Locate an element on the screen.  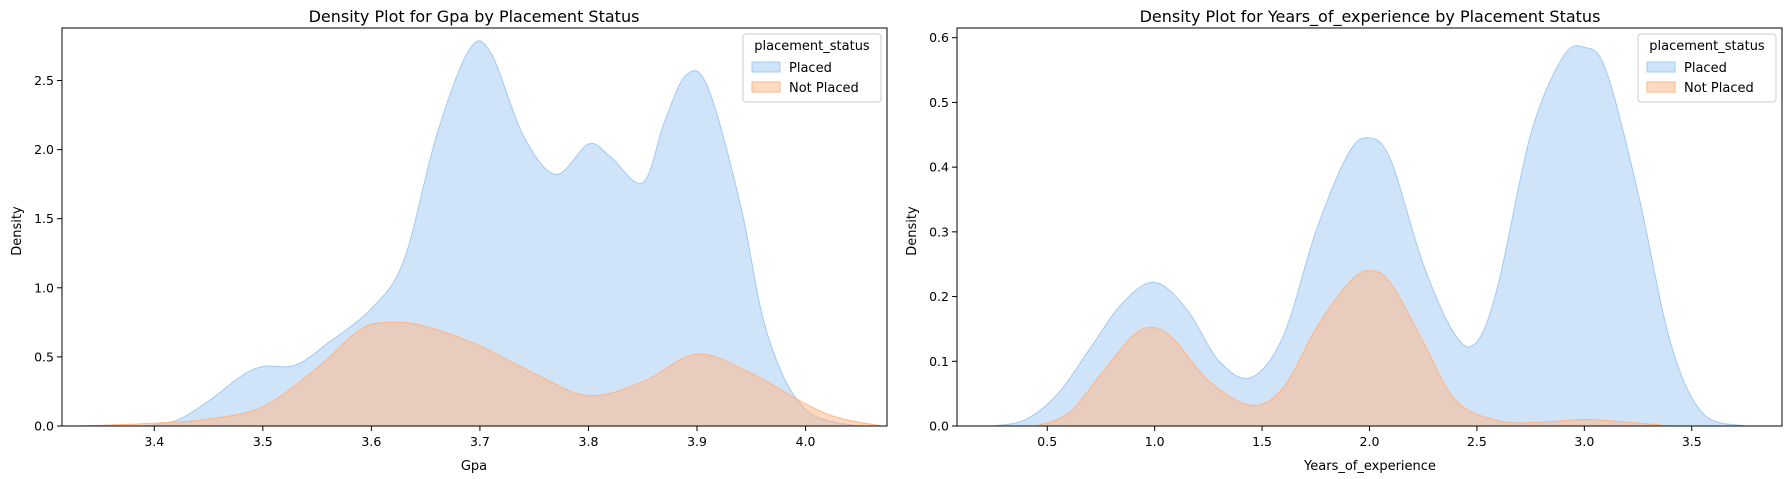
y-tick-label: 2.5 is located at coordinates (44, 80).